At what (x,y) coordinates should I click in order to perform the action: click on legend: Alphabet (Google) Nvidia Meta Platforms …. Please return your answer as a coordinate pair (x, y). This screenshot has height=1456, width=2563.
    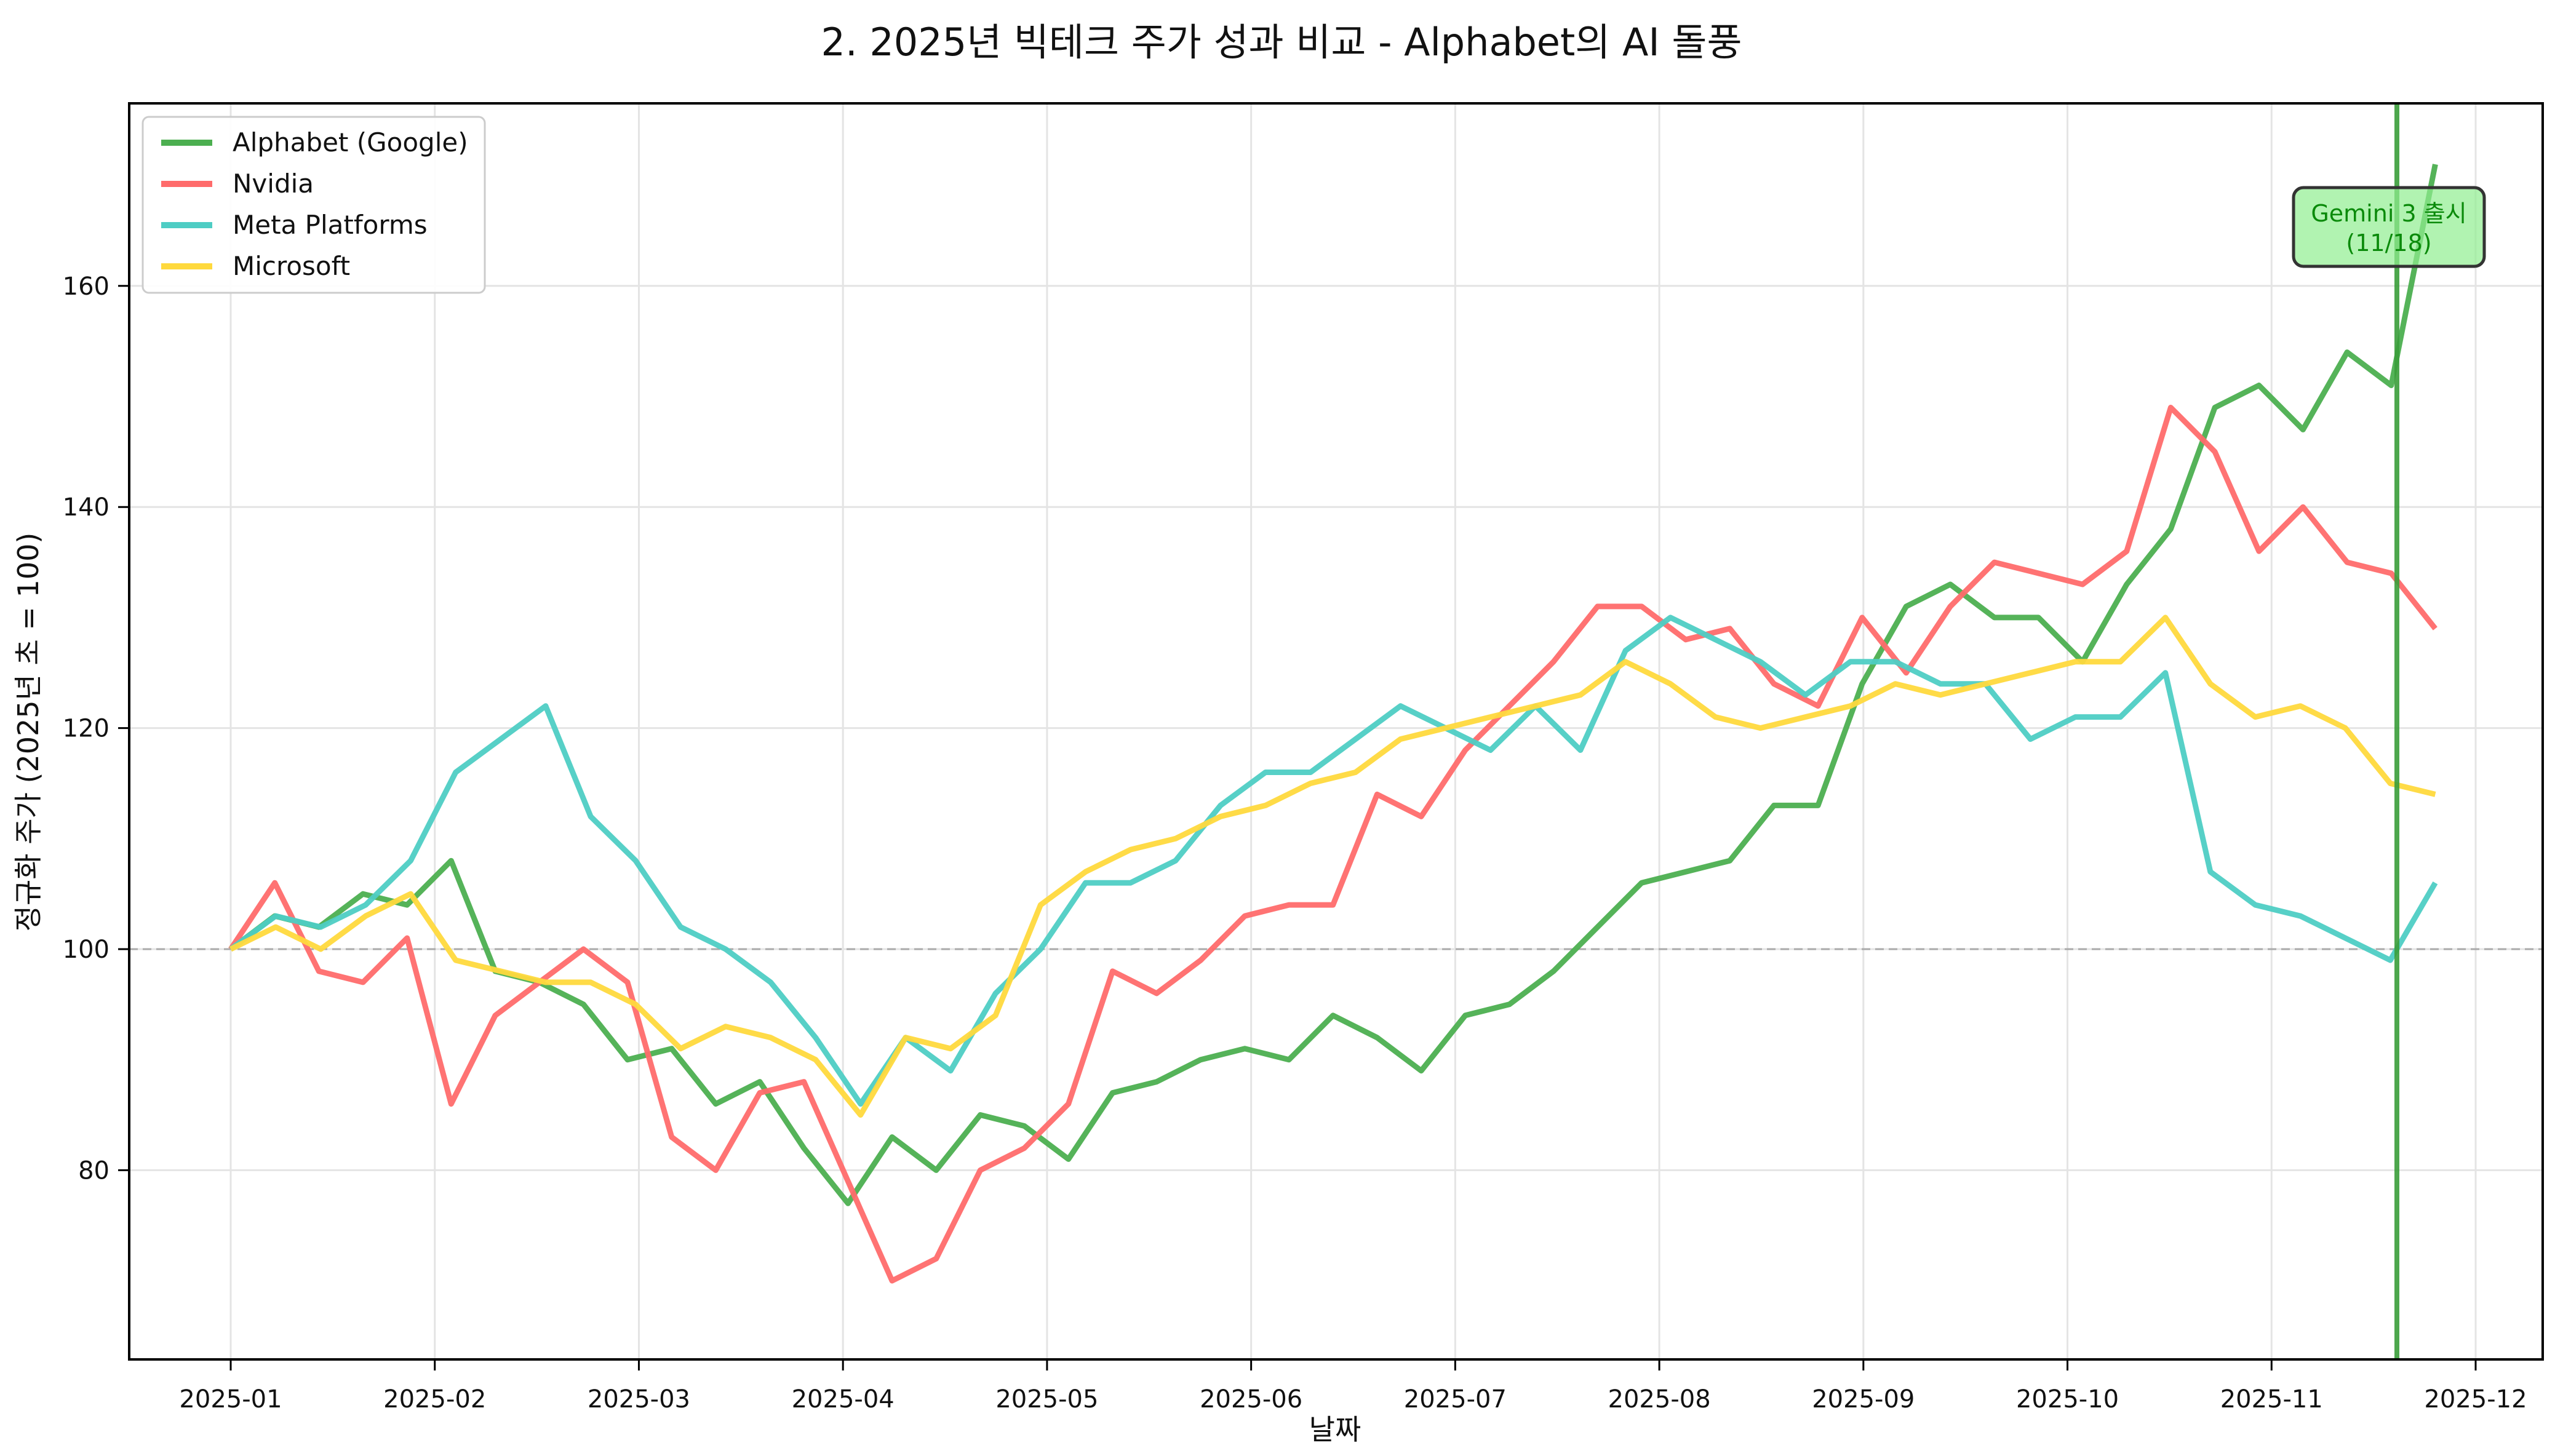
    Looking at the image, I should click on (314, 205).